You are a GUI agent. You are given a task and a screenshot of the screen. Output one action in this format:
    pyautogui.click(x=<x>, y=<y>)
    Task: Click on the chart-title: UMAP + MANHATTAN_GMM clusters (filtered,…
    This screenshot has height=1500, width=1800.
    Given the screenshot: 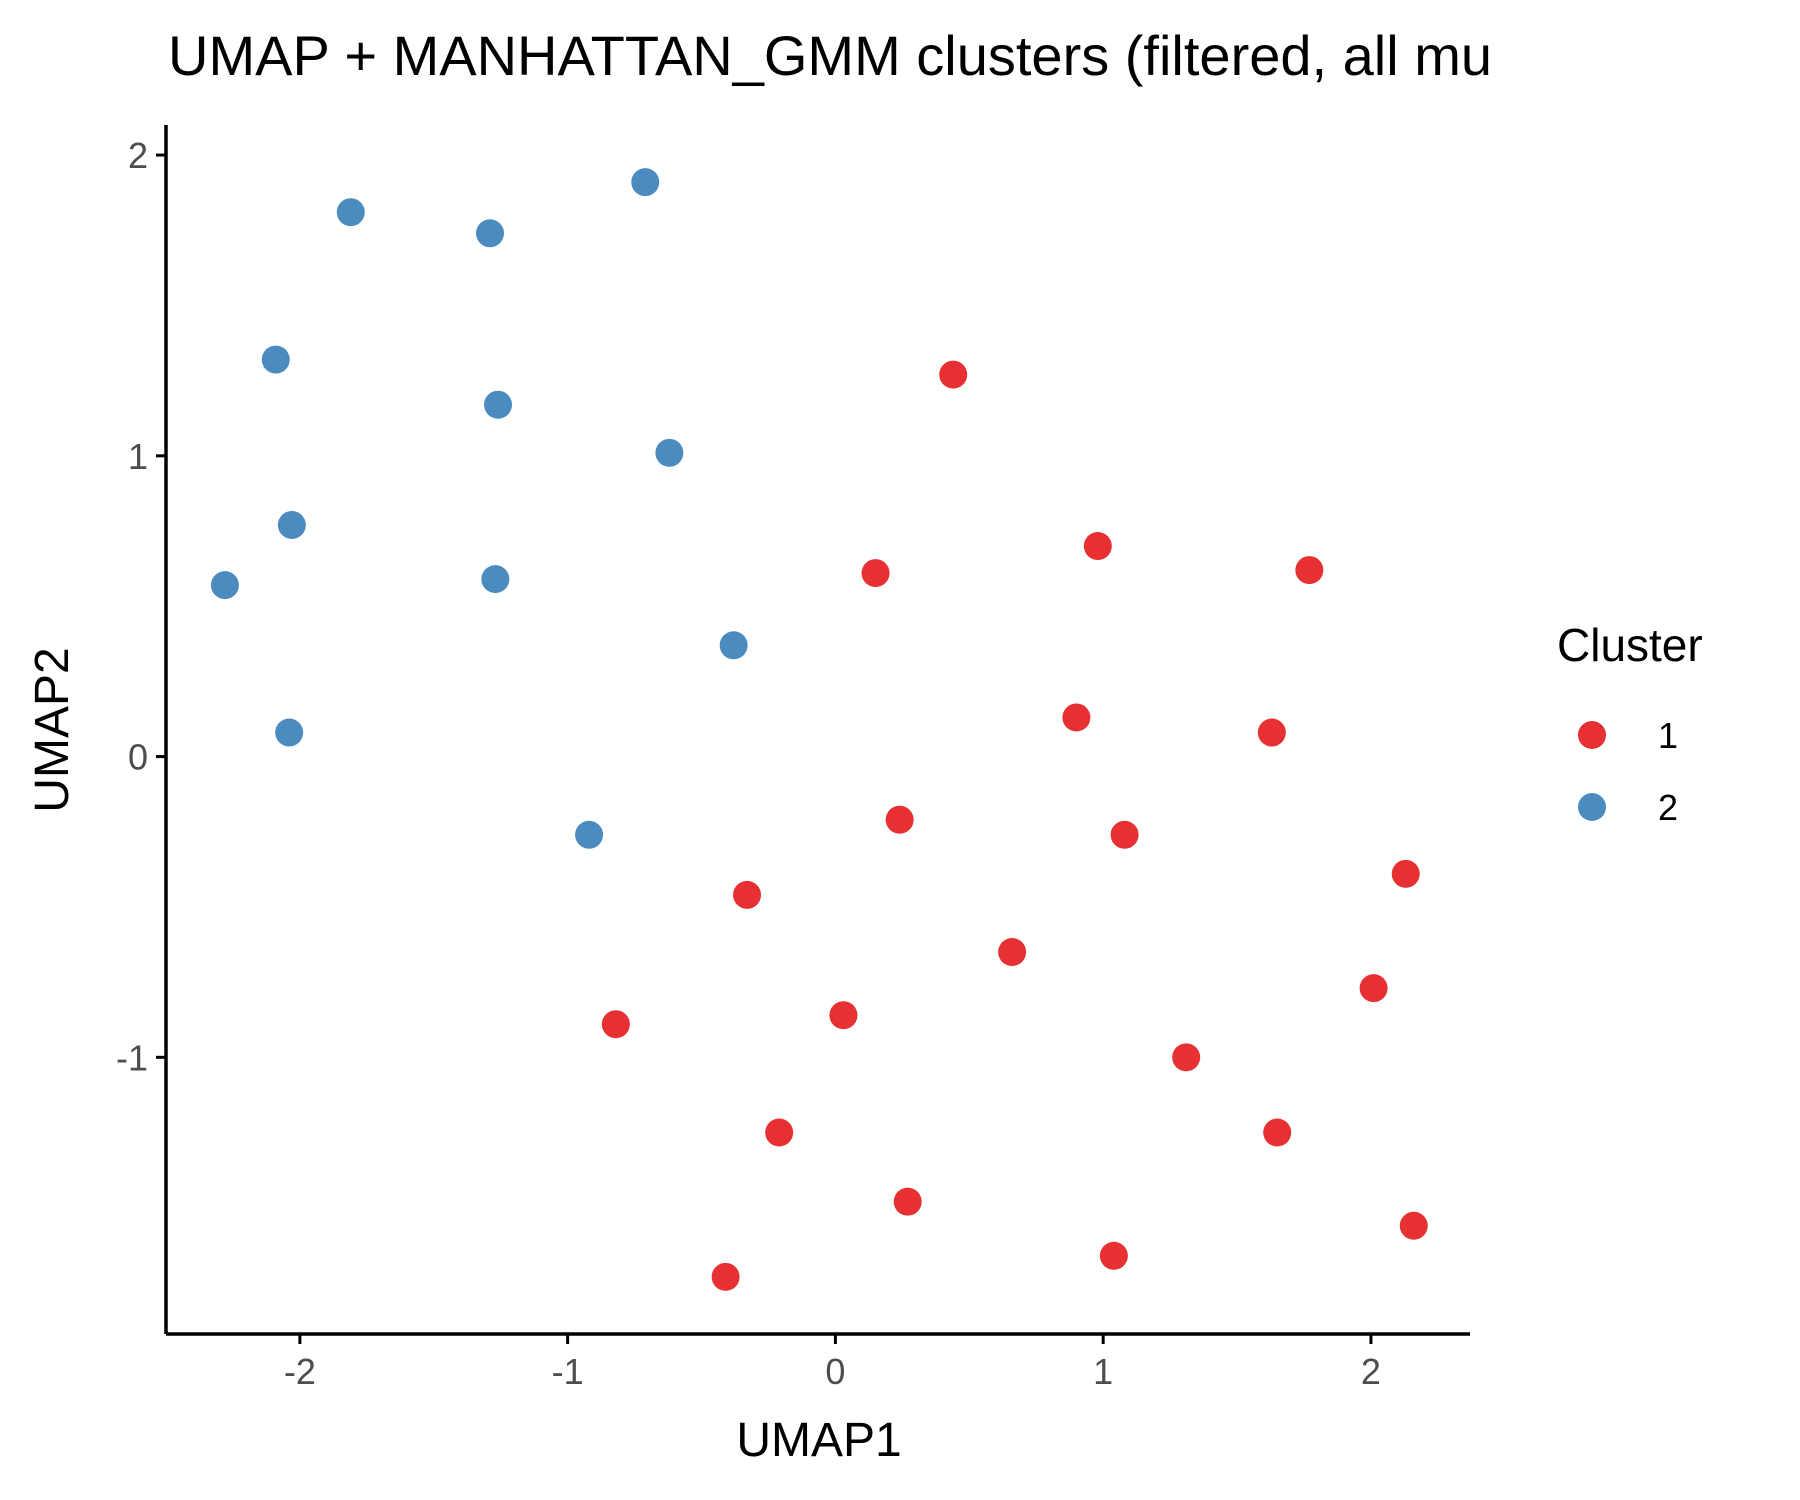 What is the action you would take?
    pyautogui.click(x=830, y=55)
    